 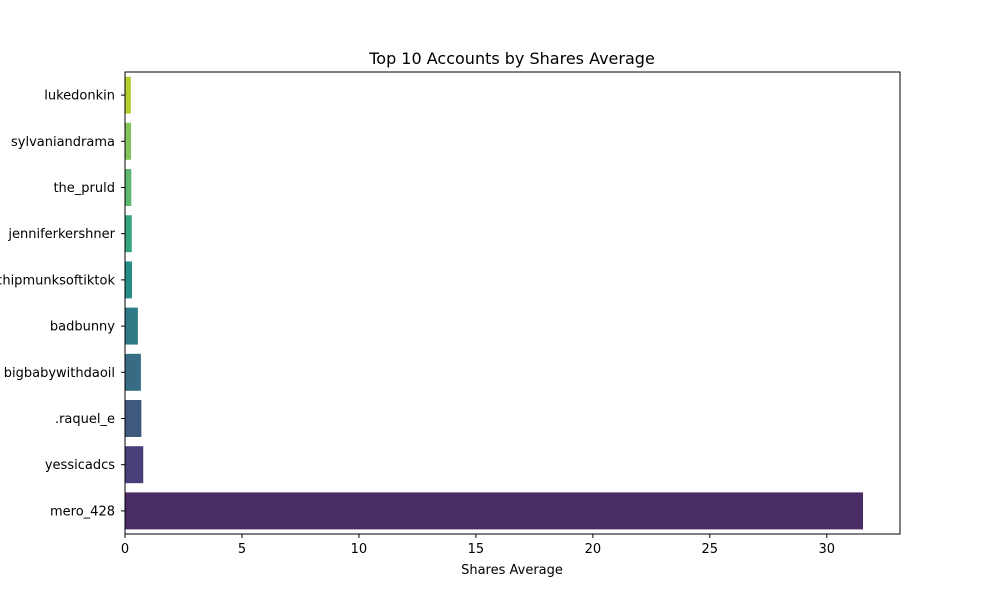 I want to click on x-tick-label: 20, so click(x=593, y=549).